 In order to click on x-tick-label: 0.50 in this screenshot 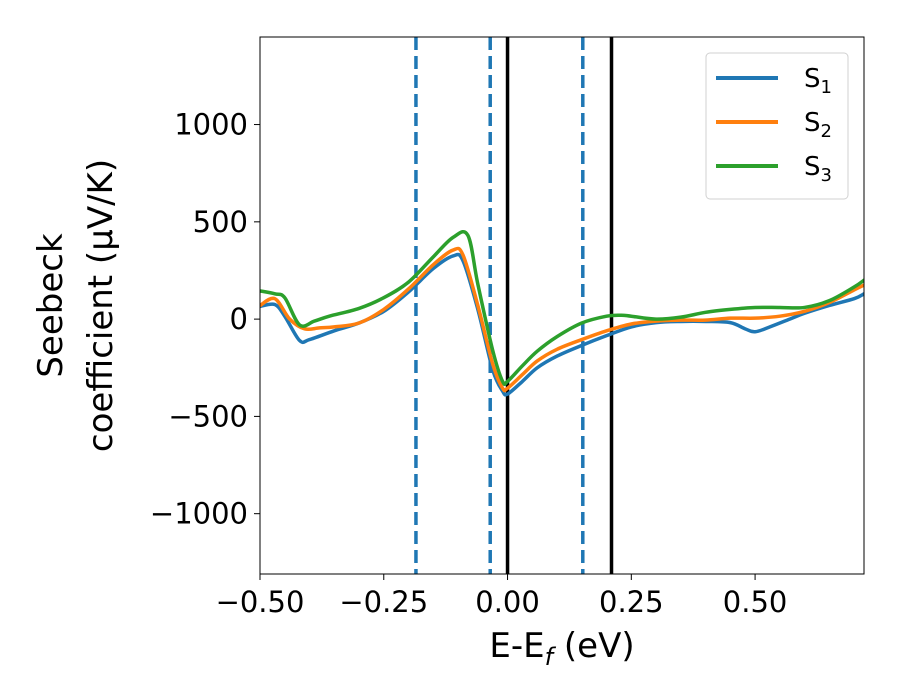, I will do `click(755, 602)`.